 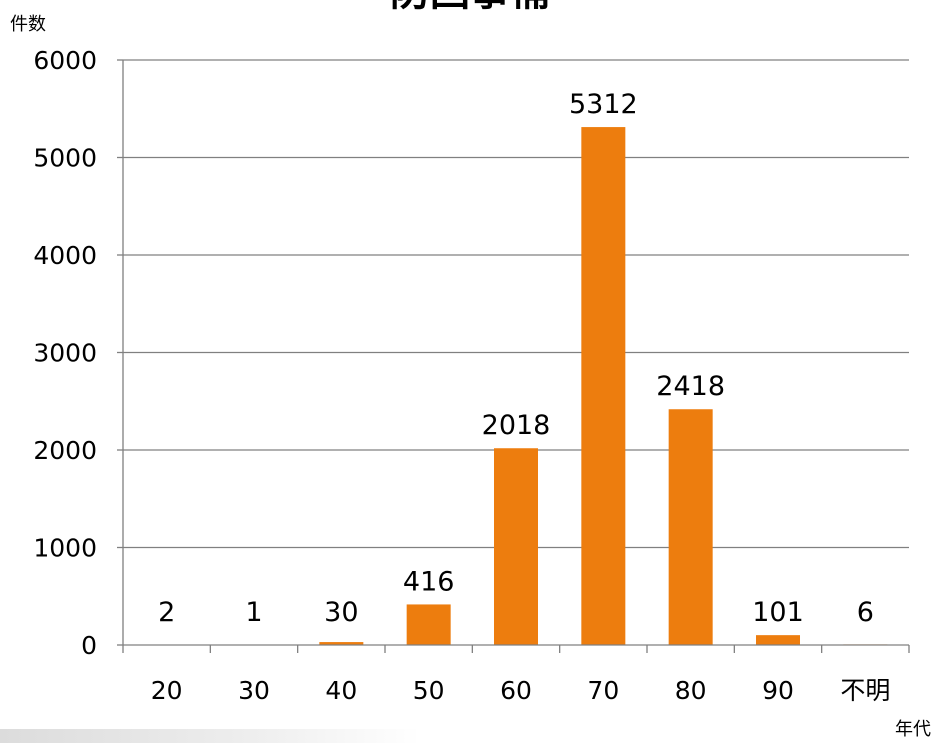 I want to click on x-tick-label: 不明, so click(x=865, y=690).